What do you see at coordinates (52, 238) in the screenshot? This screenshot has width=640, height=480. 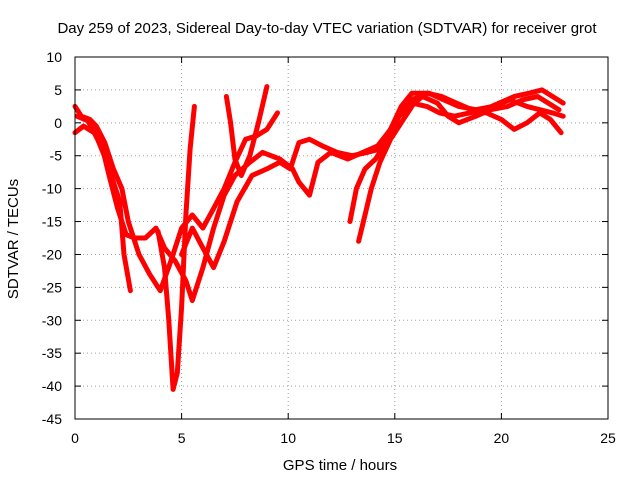 I see `y-axis-tick-labels: 10 5 0 -5 -10 -15 -20 -25 -30 -35 -40 -45` at bounding box center [52, 238].